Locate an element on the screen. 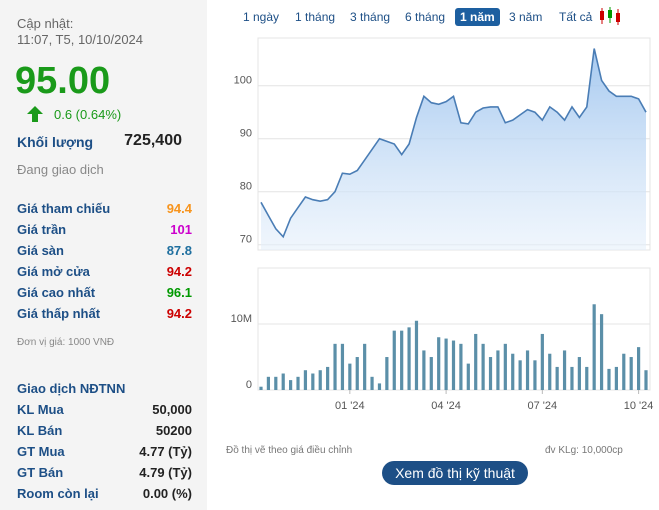  price-label: Giá thấp nhất is located at coordinates (59, 313).